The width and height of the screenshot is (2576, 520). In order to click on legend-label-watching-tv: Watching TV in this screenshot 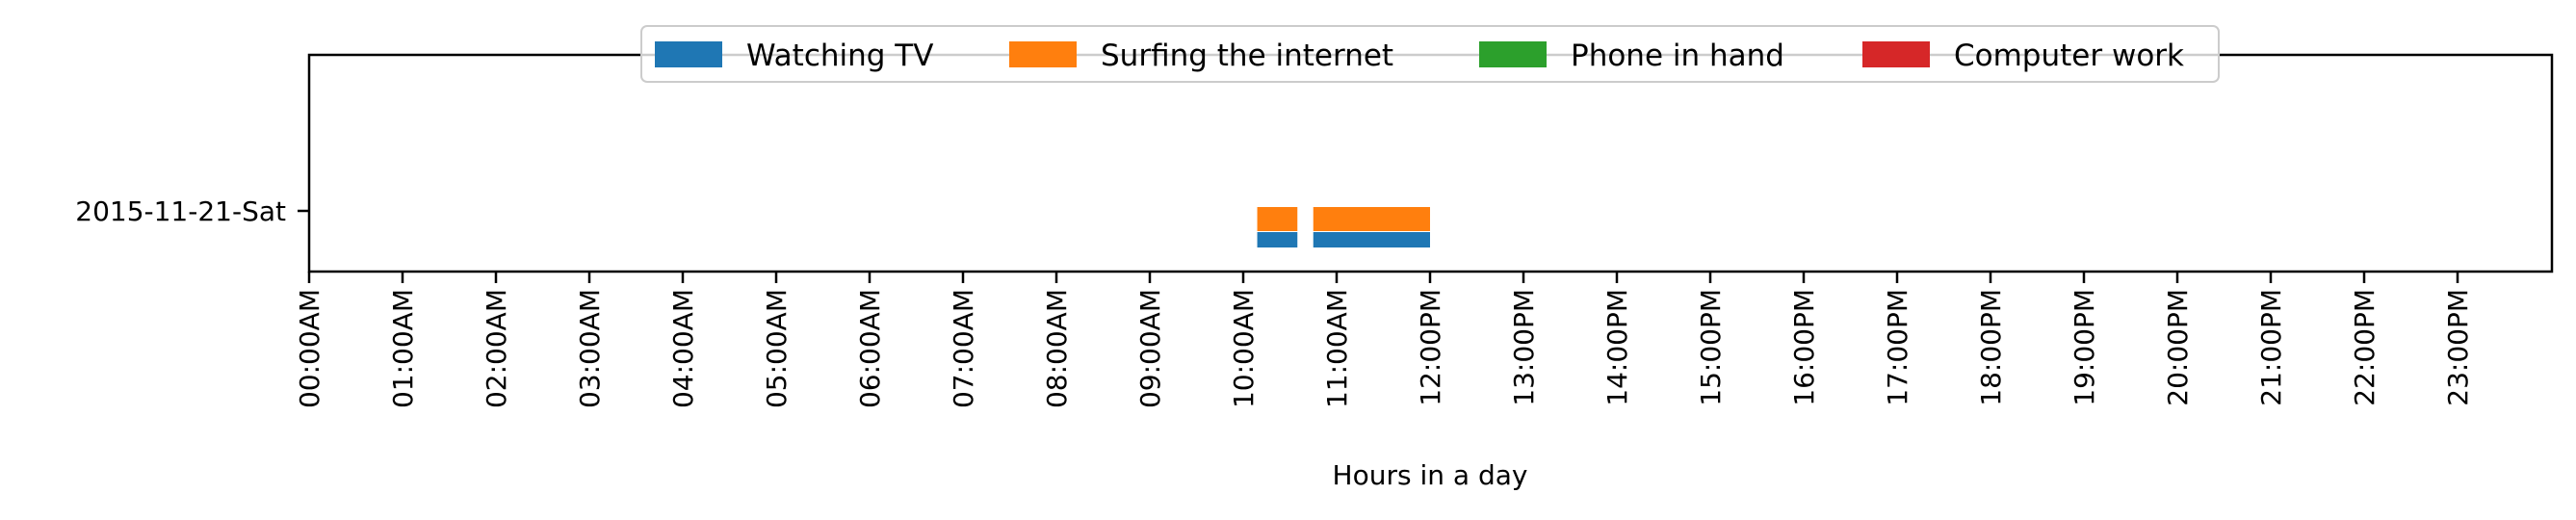, I will do `click(839, 56)`.